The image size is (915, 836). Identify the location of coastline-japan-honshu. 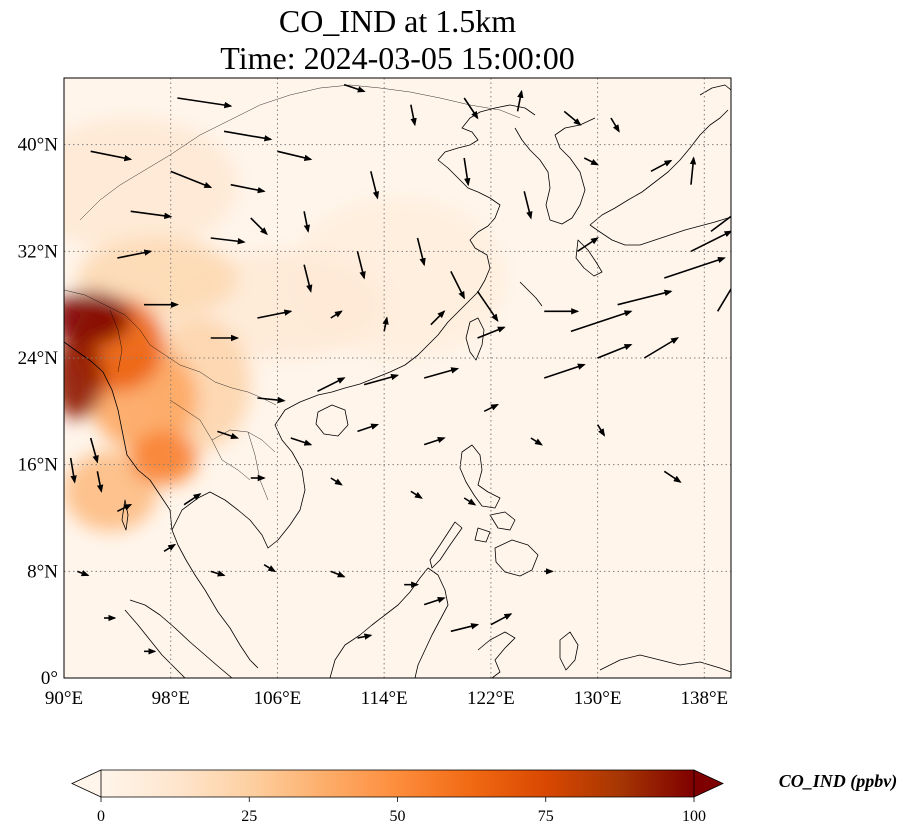
(659, 167).